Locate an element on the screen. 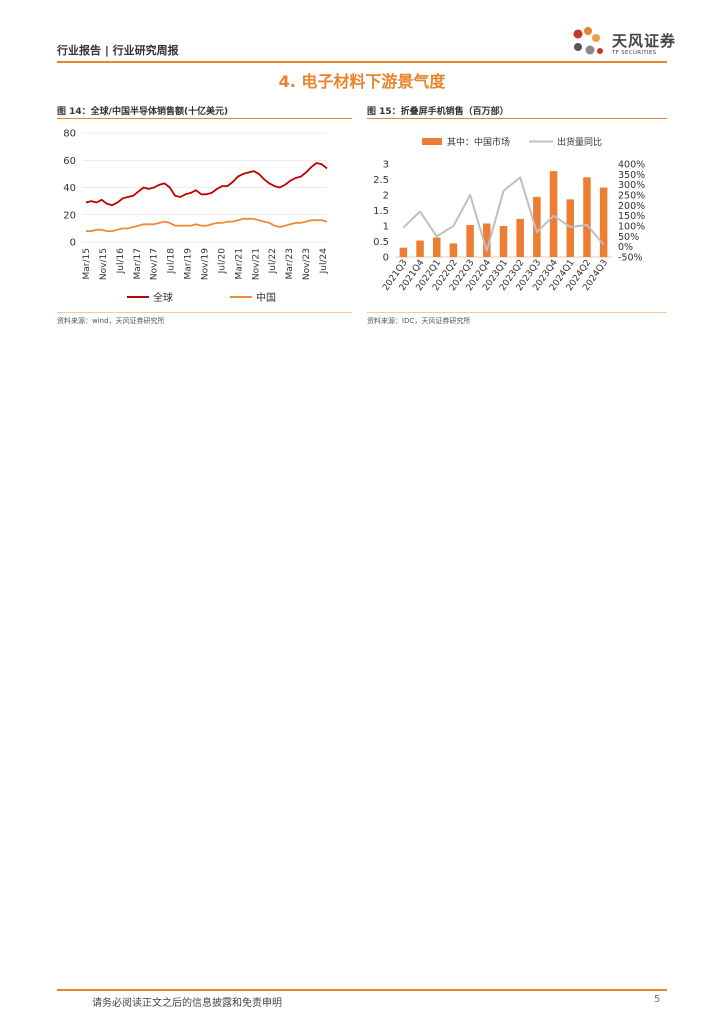 Image resolution: width=724 pixels, height=1024 pixels. y-tick-label: 20 is located at coordinates (69, 215).